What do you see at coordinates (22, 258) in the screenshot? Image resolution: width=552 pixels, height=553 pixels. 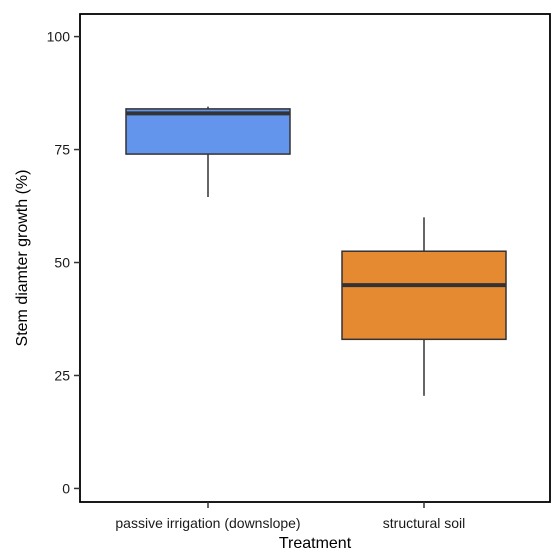 I see `y-axis-title: Stem diamter growth (%)` at bounding box center [22, 258].